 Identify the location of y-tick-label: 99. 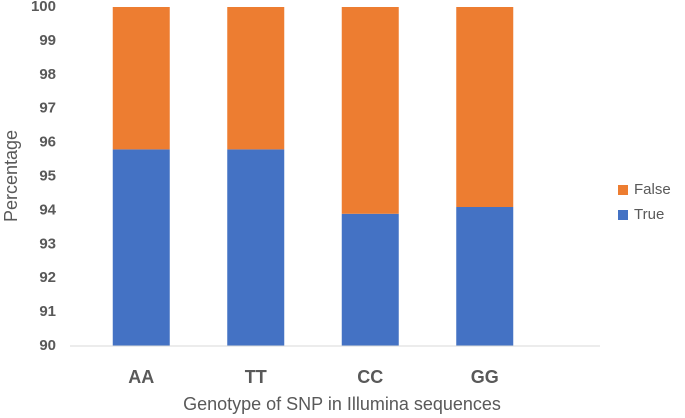
(47, 40).